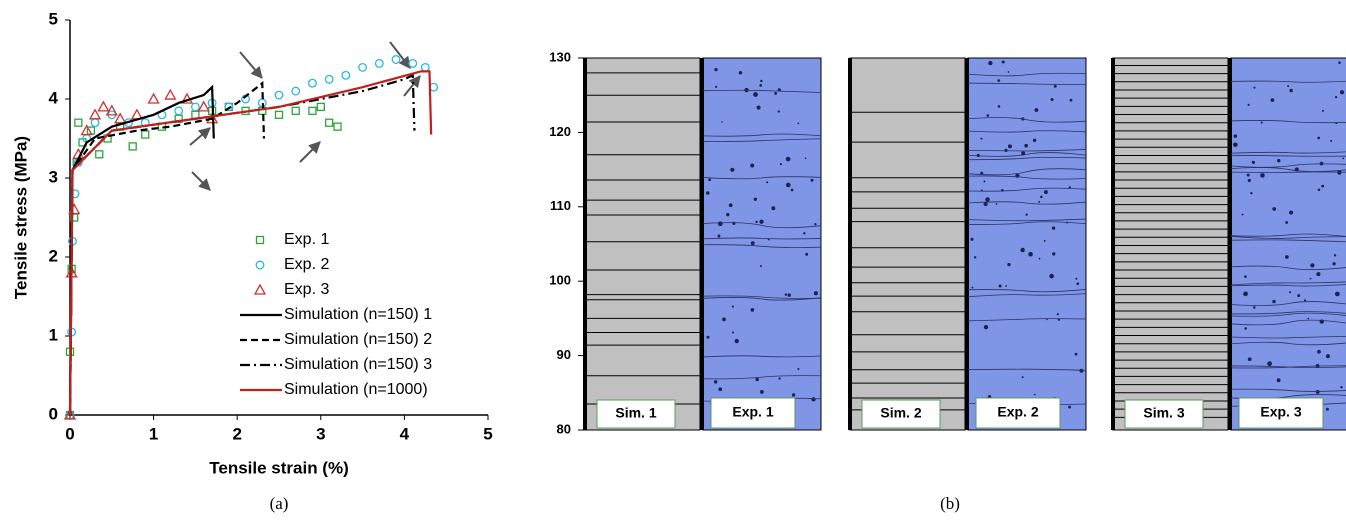 The height and width of the screenshot is (523, 1346). I want to click on exp-label-box, so click(1018, 413).